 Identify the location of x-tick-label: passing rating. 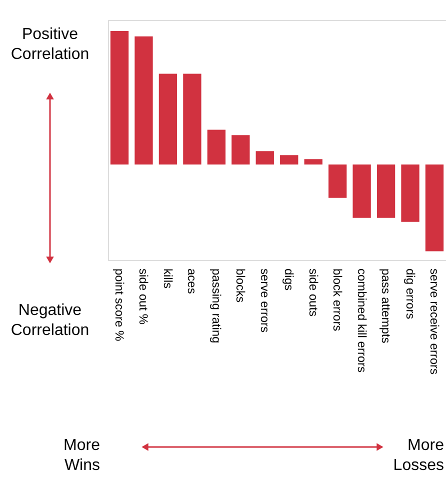
(216, 306).